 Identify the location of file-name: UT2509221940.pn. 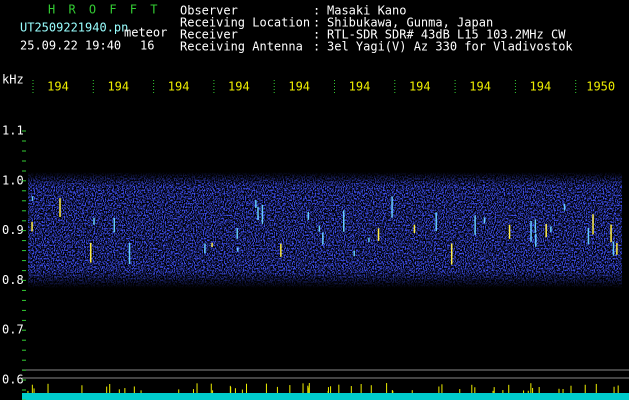
(74, 28).